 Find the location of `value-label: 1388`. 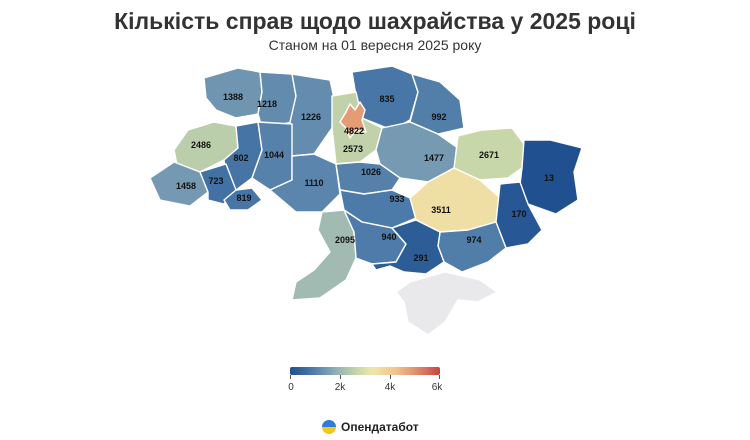

value-label: 1388 is located at coordinates (233, 97).